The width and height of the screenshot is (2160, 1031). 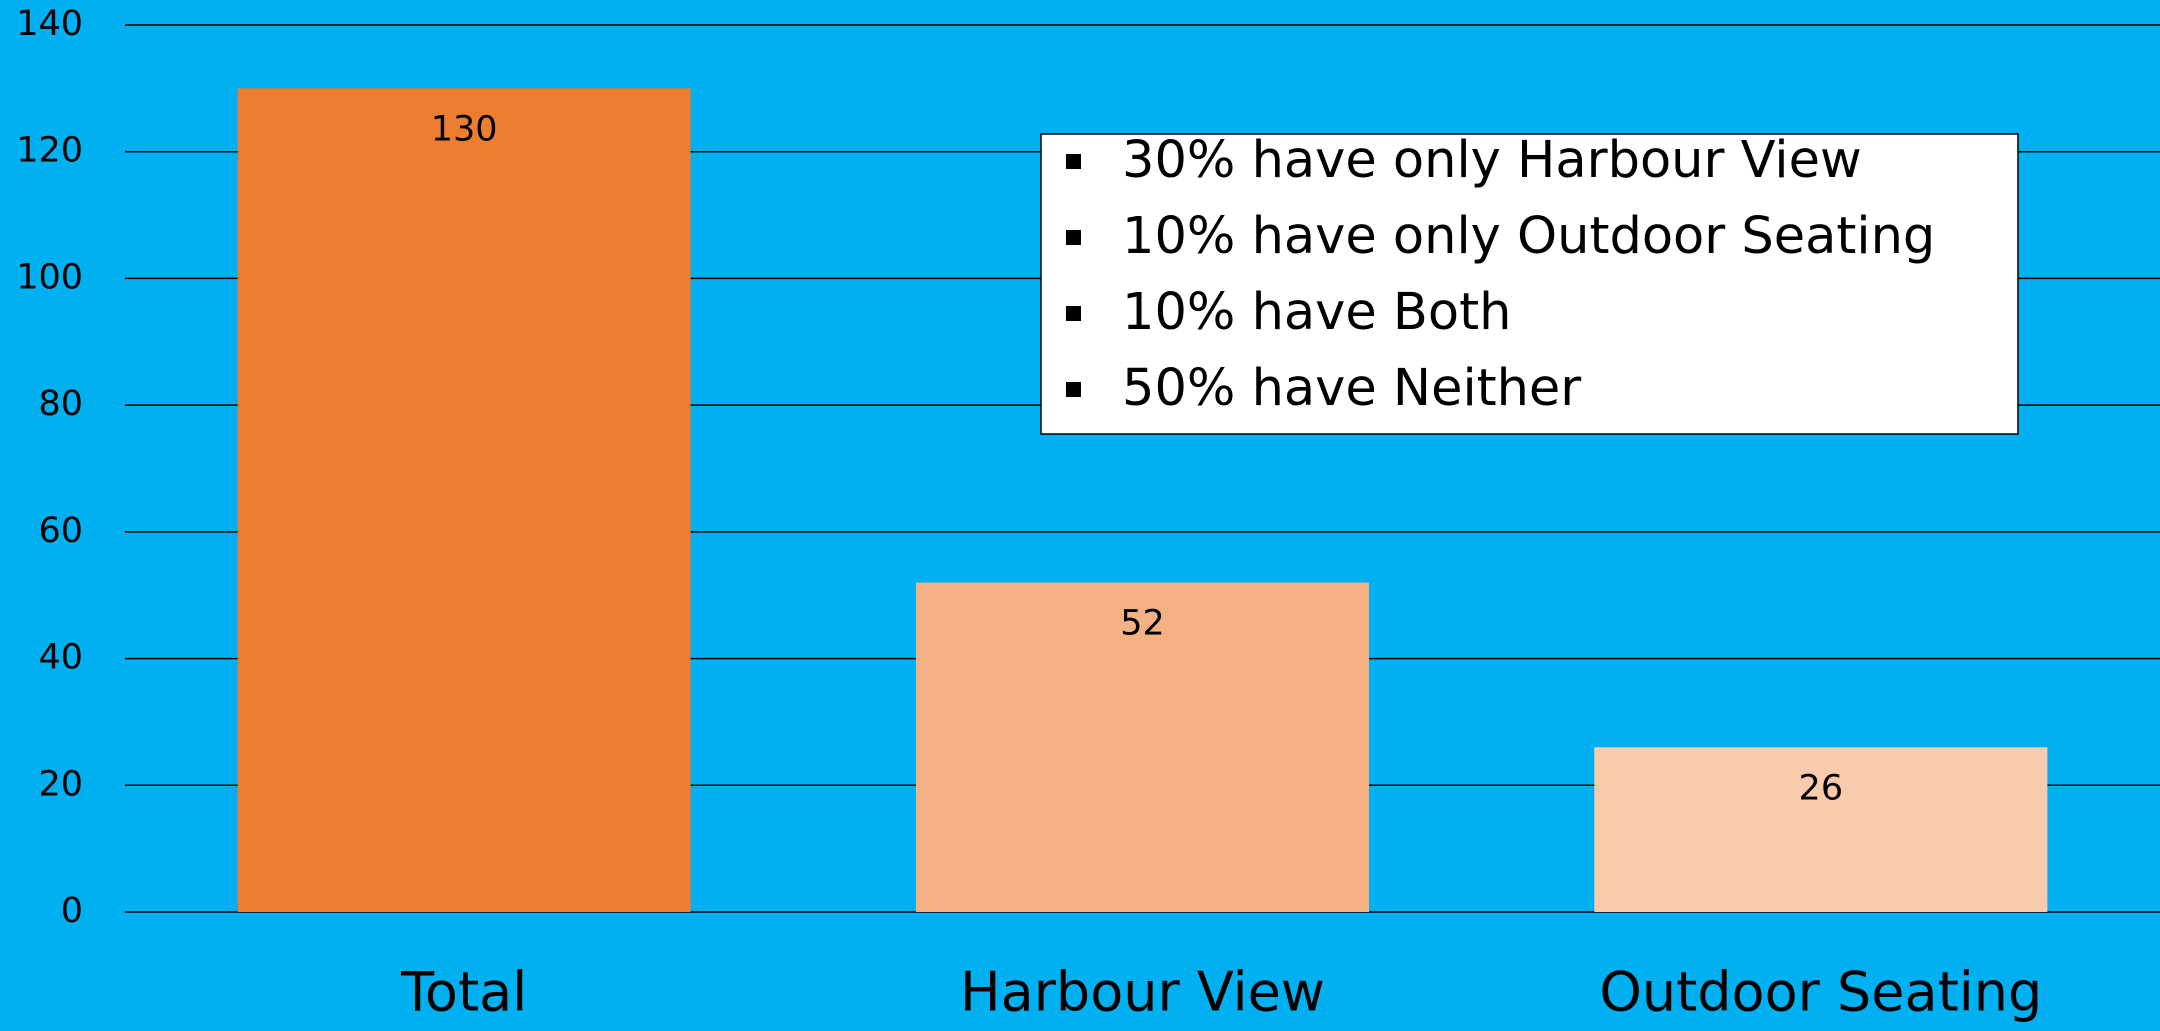 I want to click on x-tick-label: Harbour View, so click(x=1142, y=992).